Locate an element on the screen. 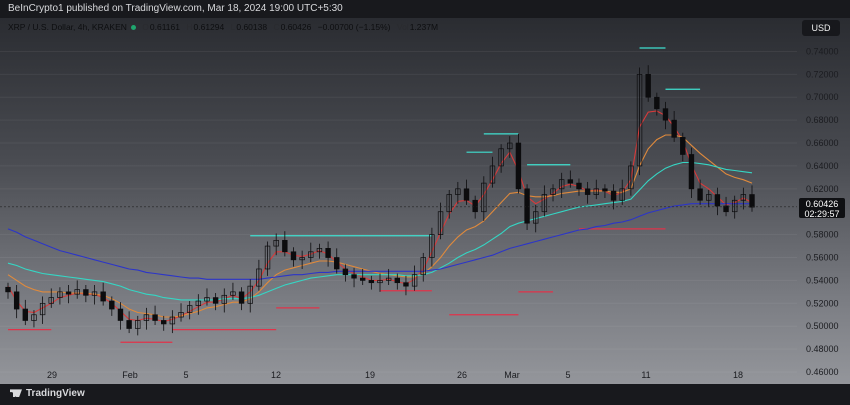 This screenshot has width=850, height=405. currency-button: USD is located at coordinates (821, 28).